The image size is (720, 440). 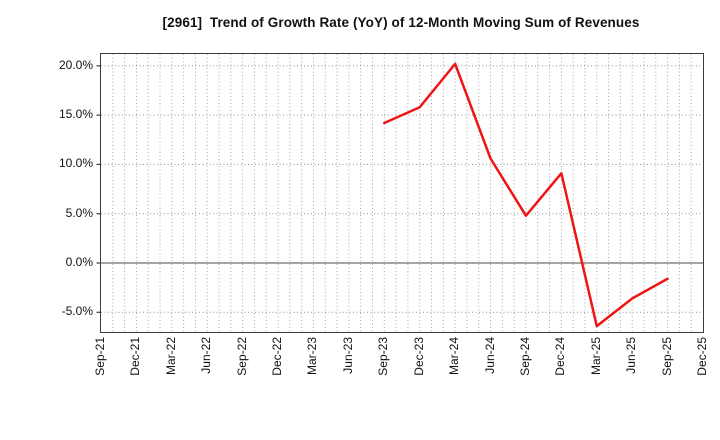 I want to click on x-tick-label: Jun-24, so click(x=489, y=355).